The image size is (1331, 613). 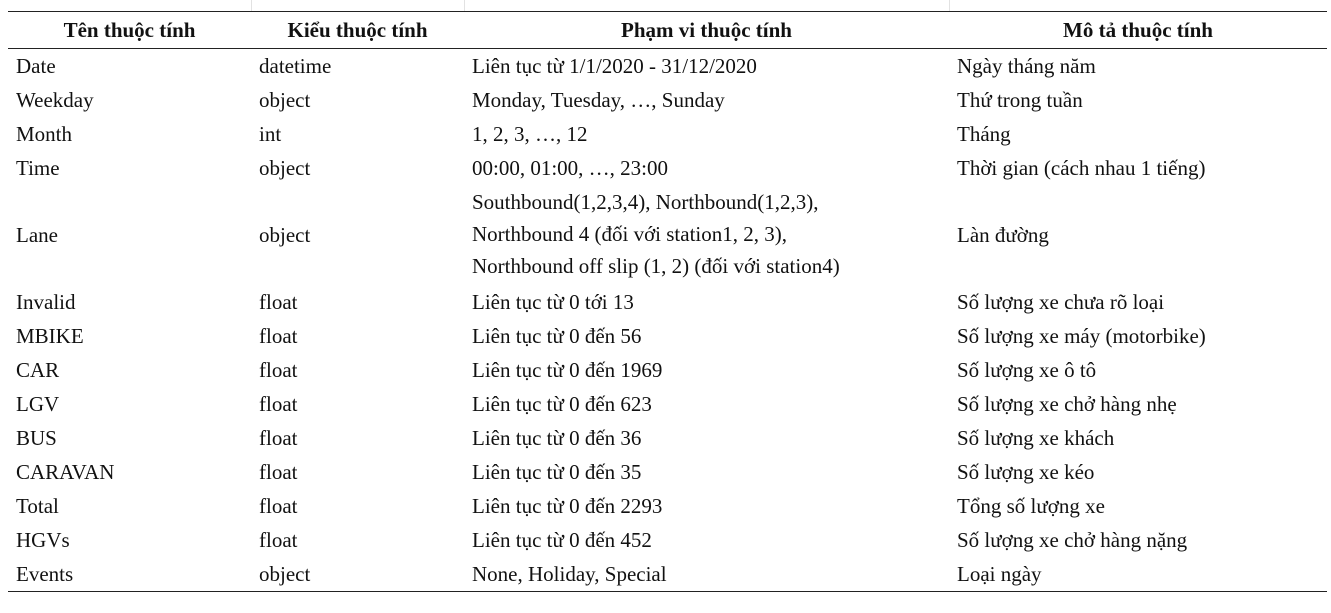 I want to click on cell-attribute-name: CARAVAN, so click(x=65, y=472).